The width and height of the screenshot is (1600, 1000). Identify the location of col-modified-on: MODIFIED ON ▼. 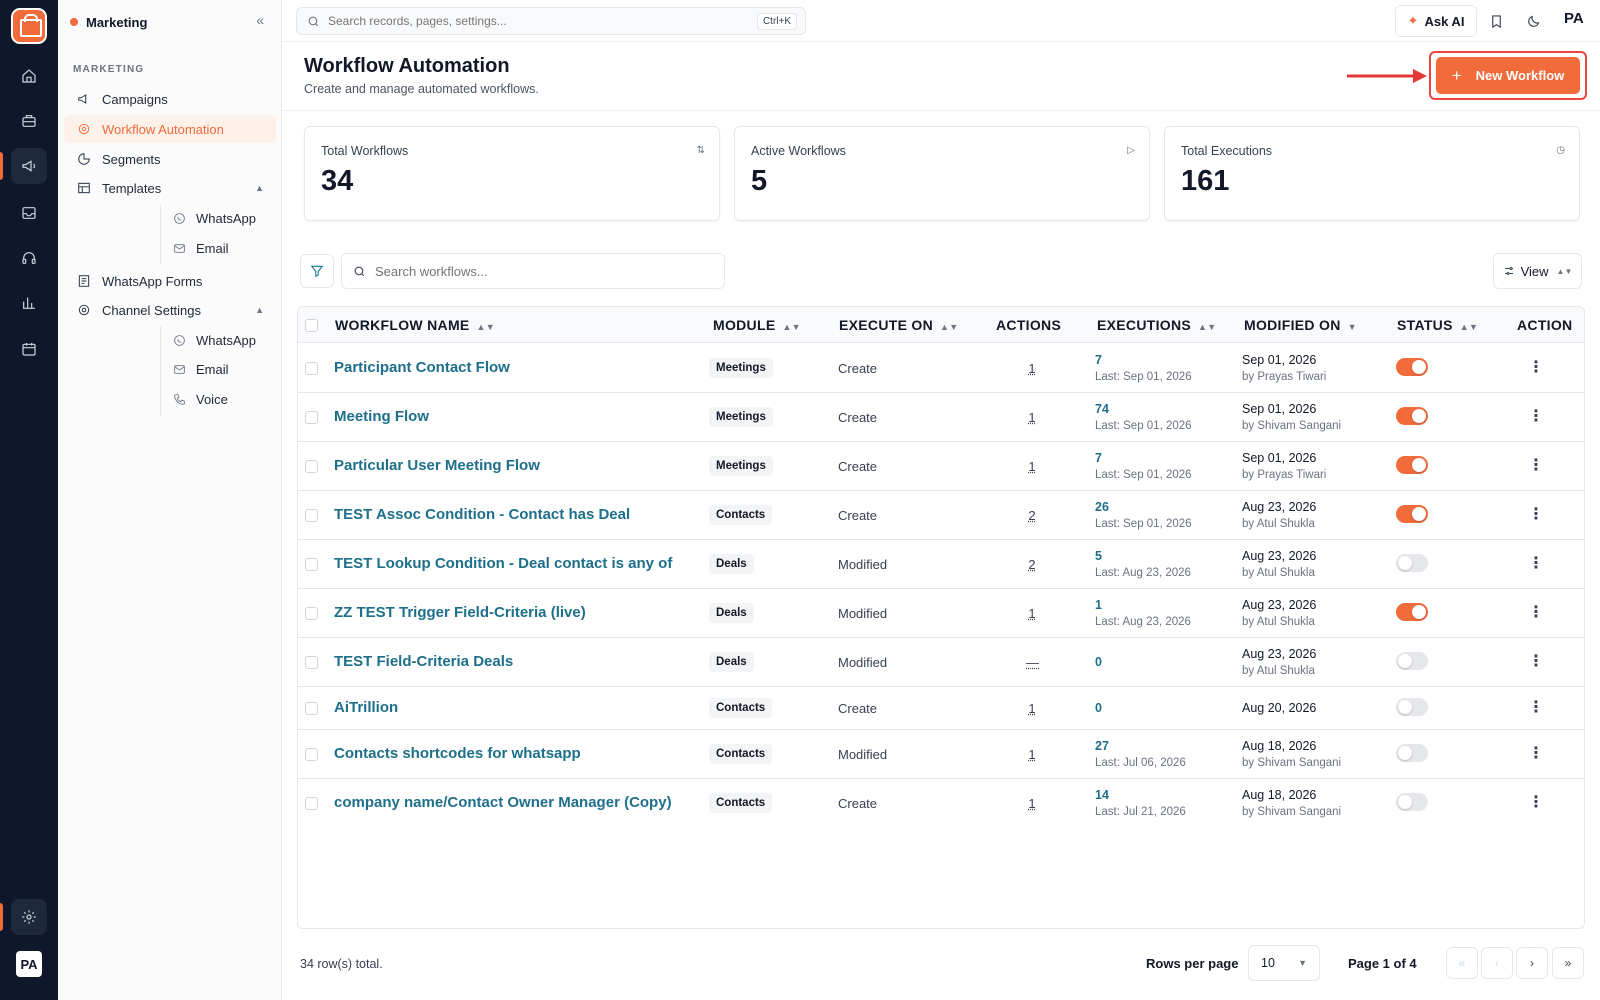
(1300, 325).